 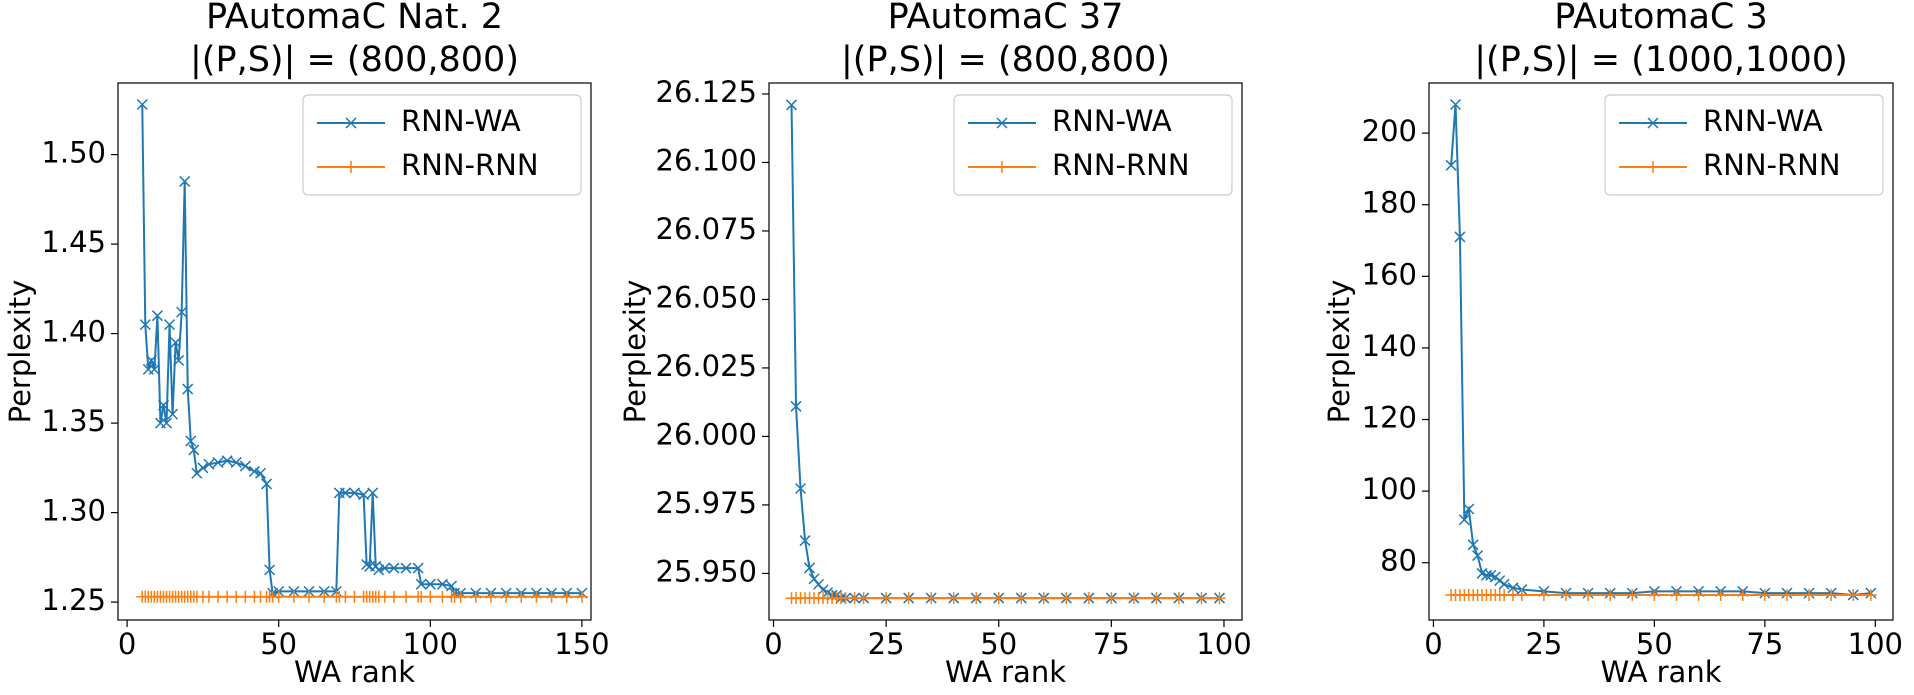 What do you see at coordinates (1389, 274) in the screenshot?
I see `y-tick-label: 160` at bounding box center [1389, 274].